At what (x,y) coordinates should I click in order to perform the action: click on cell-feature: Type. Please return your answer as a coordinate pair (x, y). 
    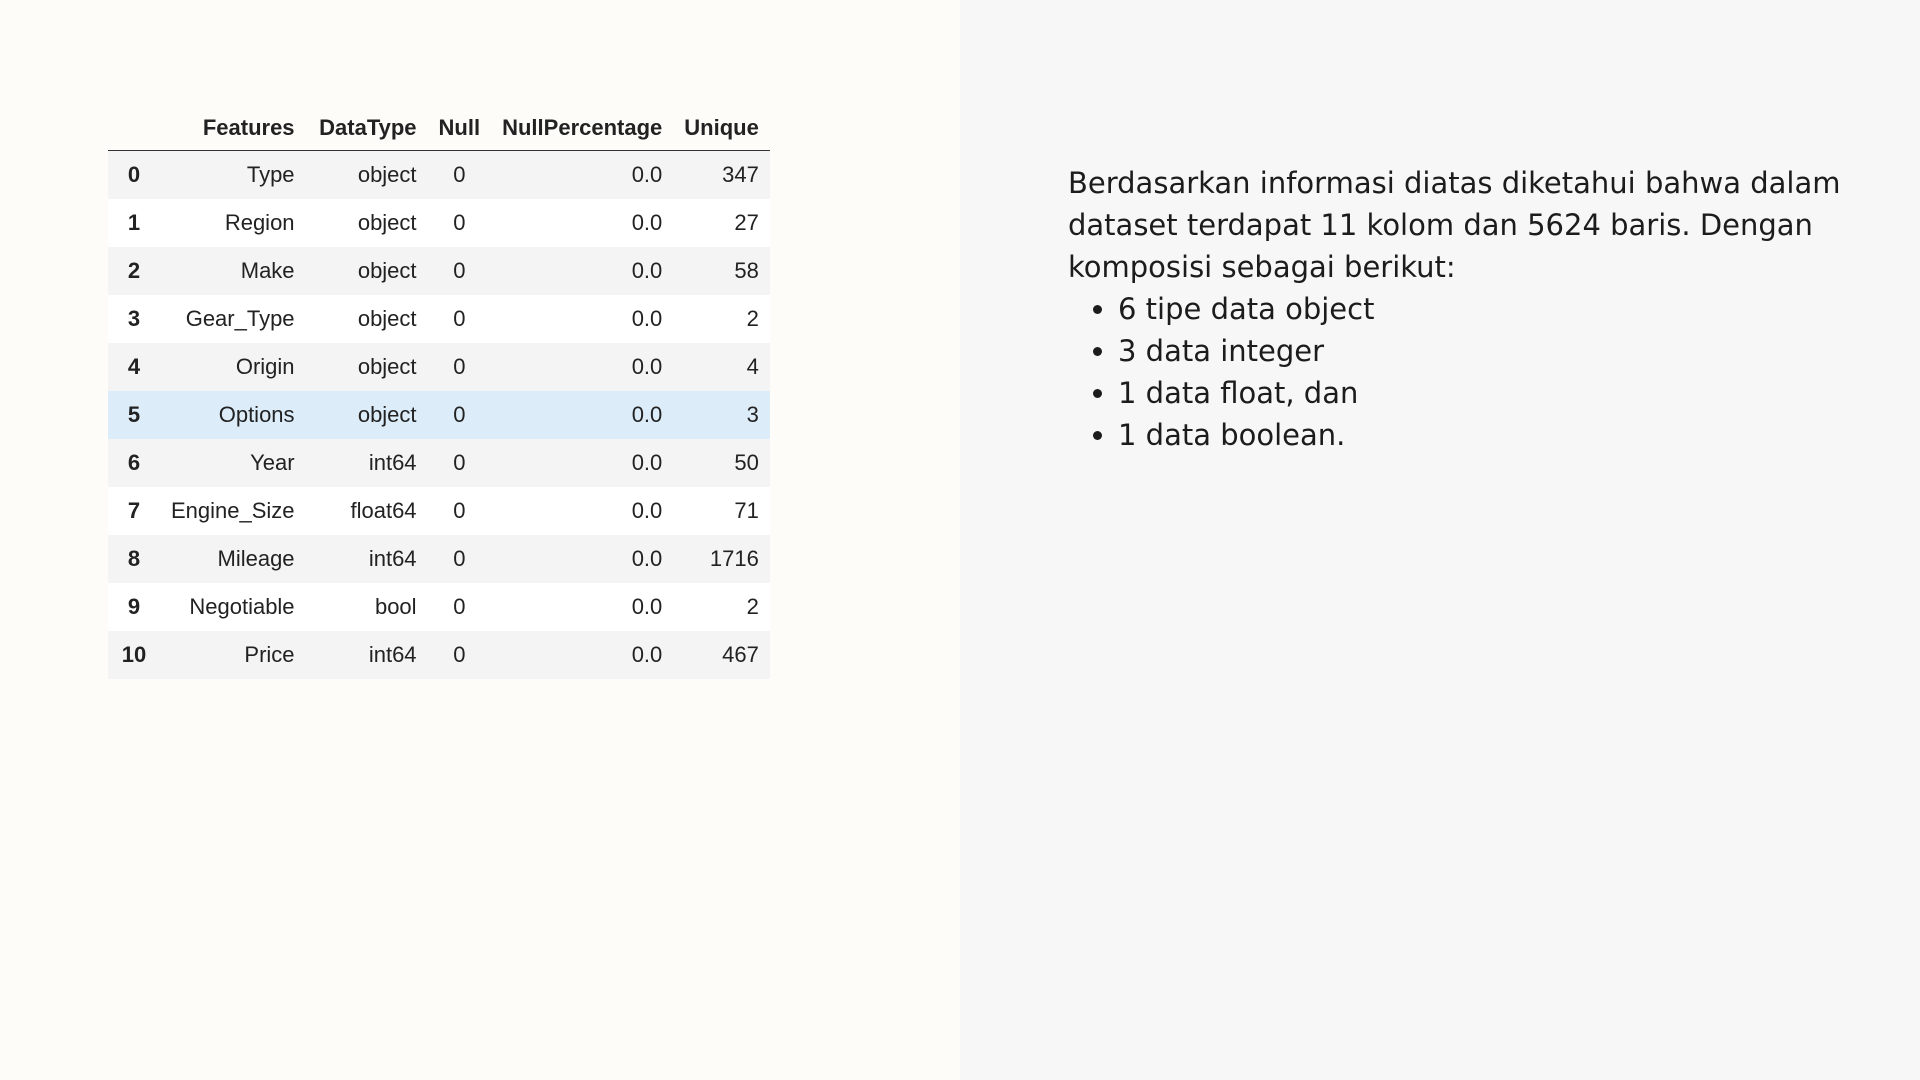
    Looking at the image, I should click on (233, 174).